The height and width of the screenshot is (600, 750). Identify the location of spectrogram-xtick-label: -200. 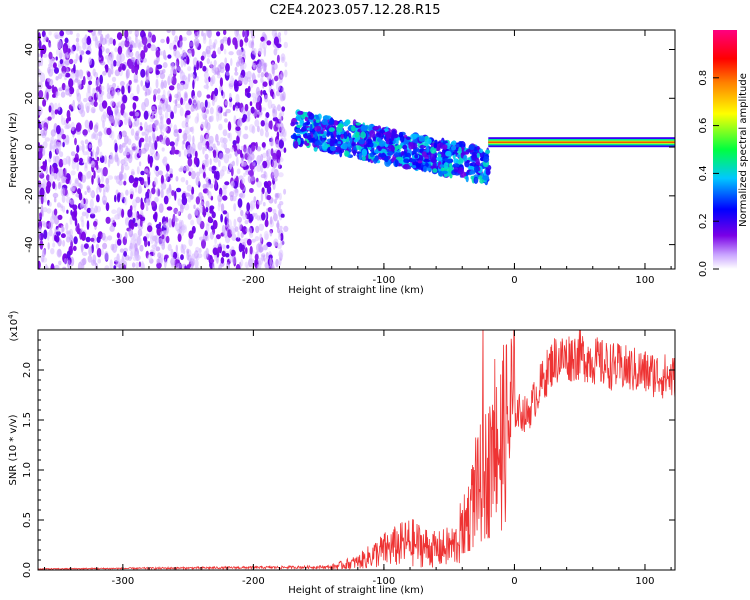
(253, 280).